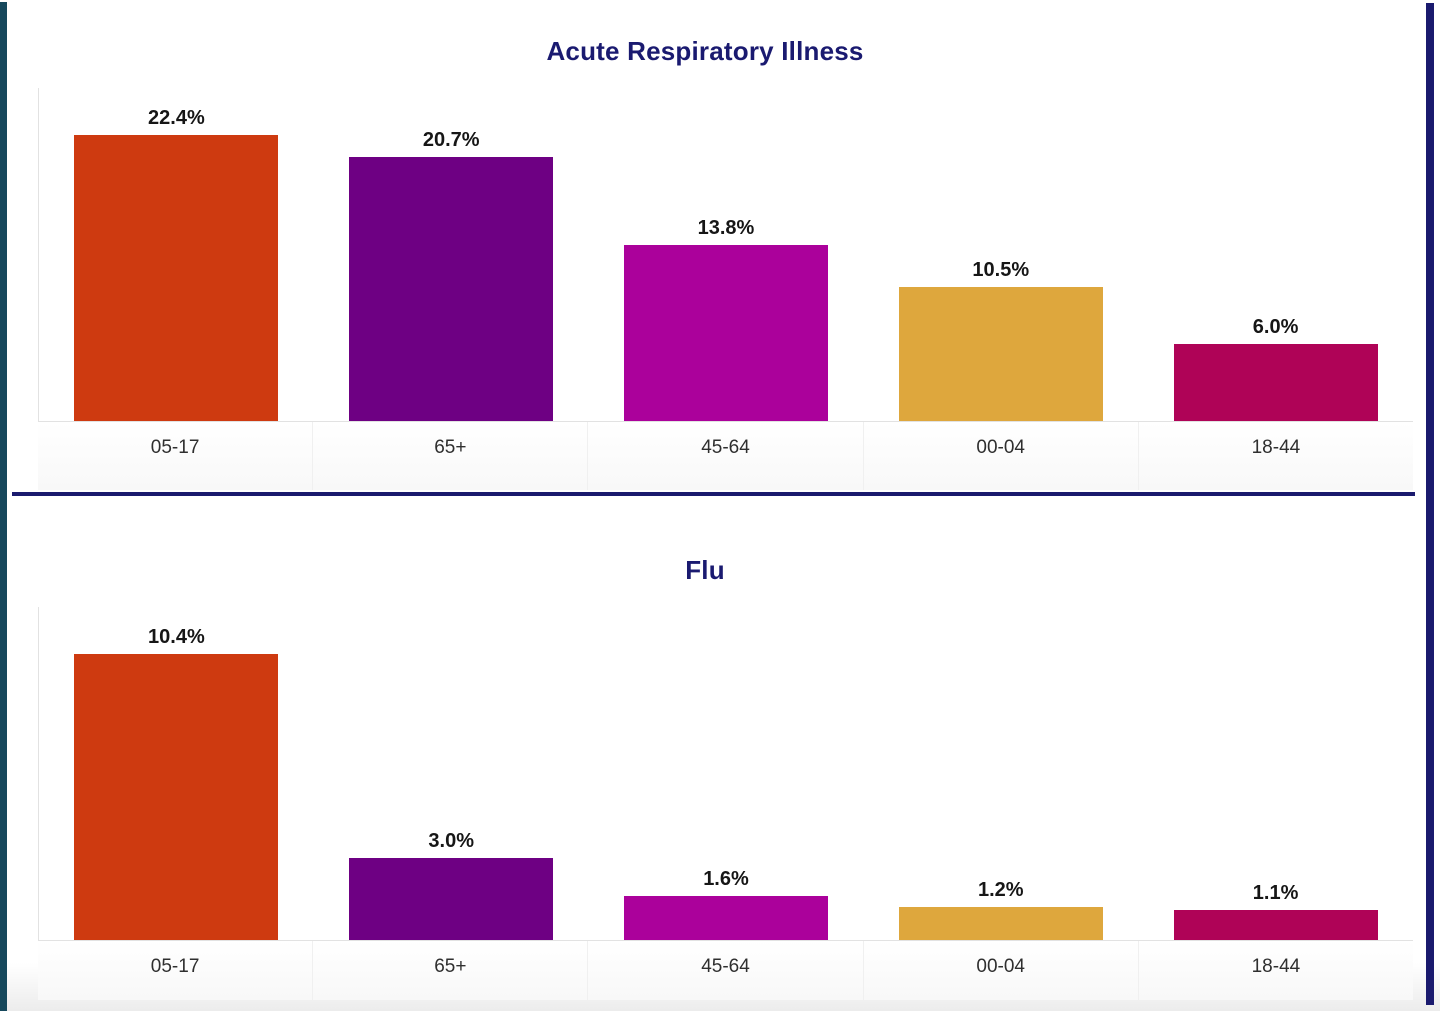 The image size is (1440, 1011). I want to click on bar-cell-05-17: 22.4%, so click(176, 254).